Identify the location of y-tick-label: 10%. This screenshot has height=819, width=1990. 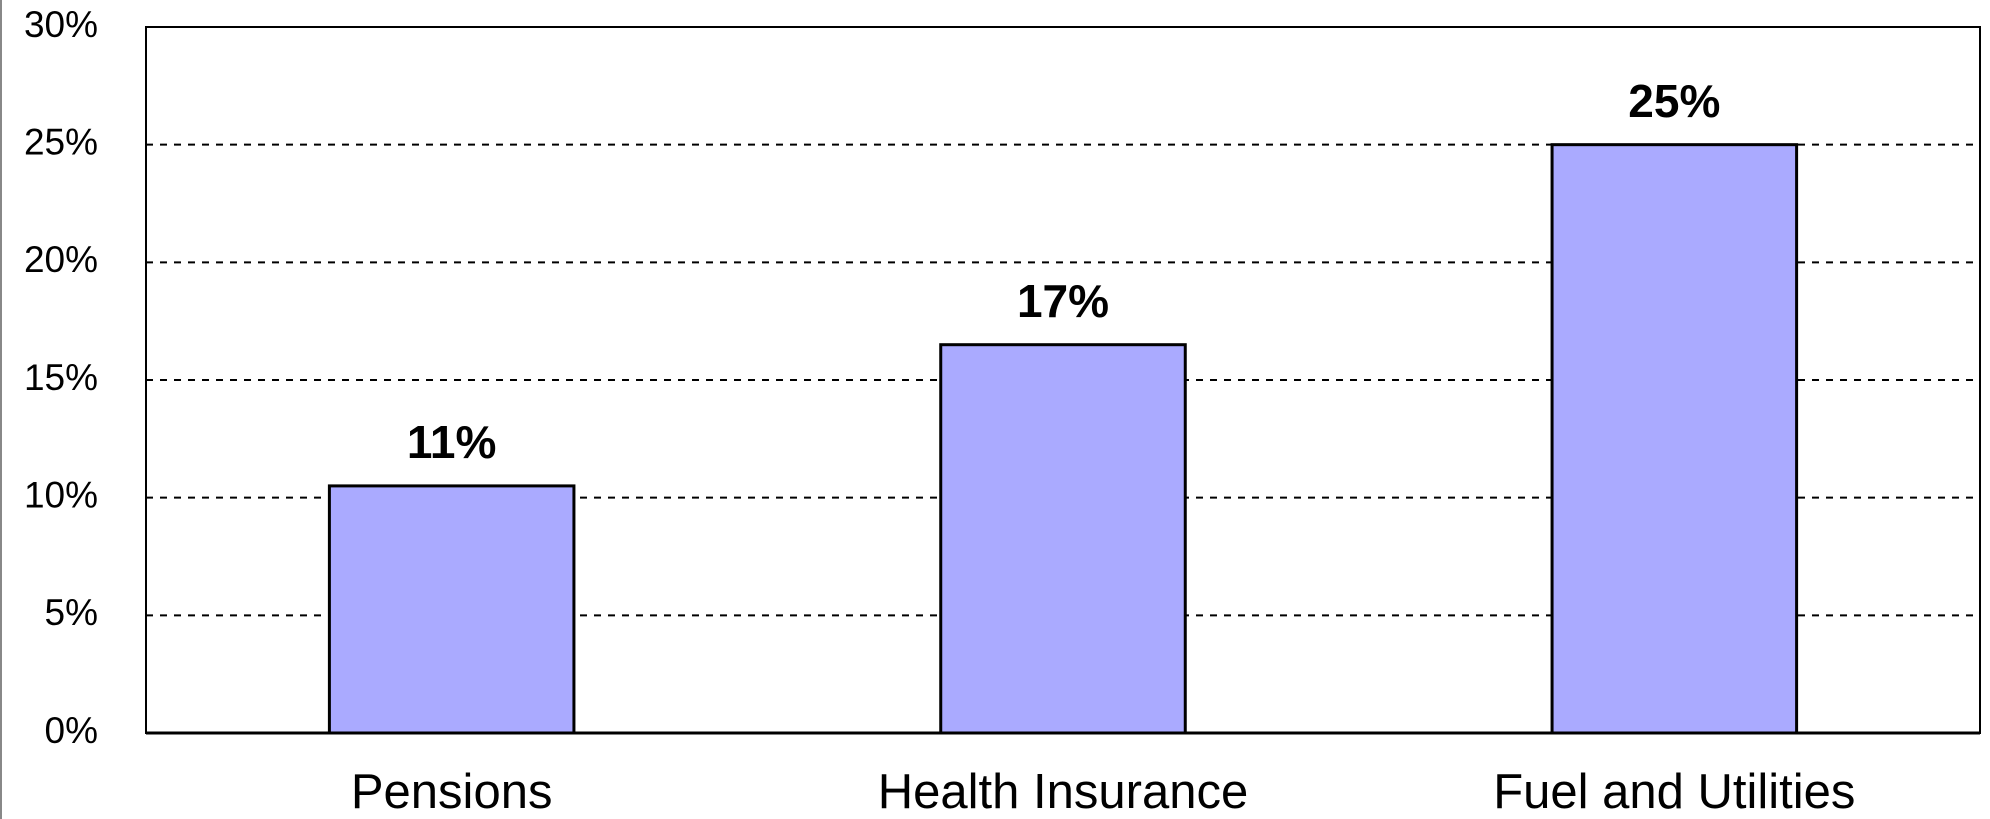
(61, 494).